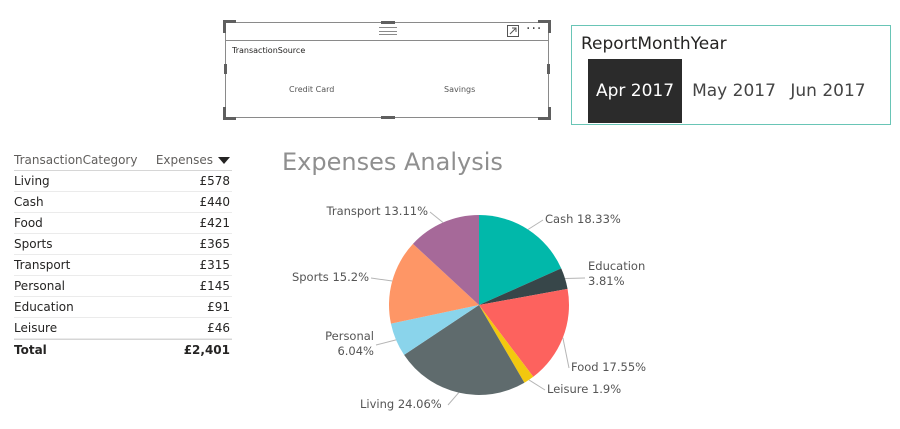 This screenshot has width=900, height=429. I want to click on category-cell: Education, so click(44, 307).